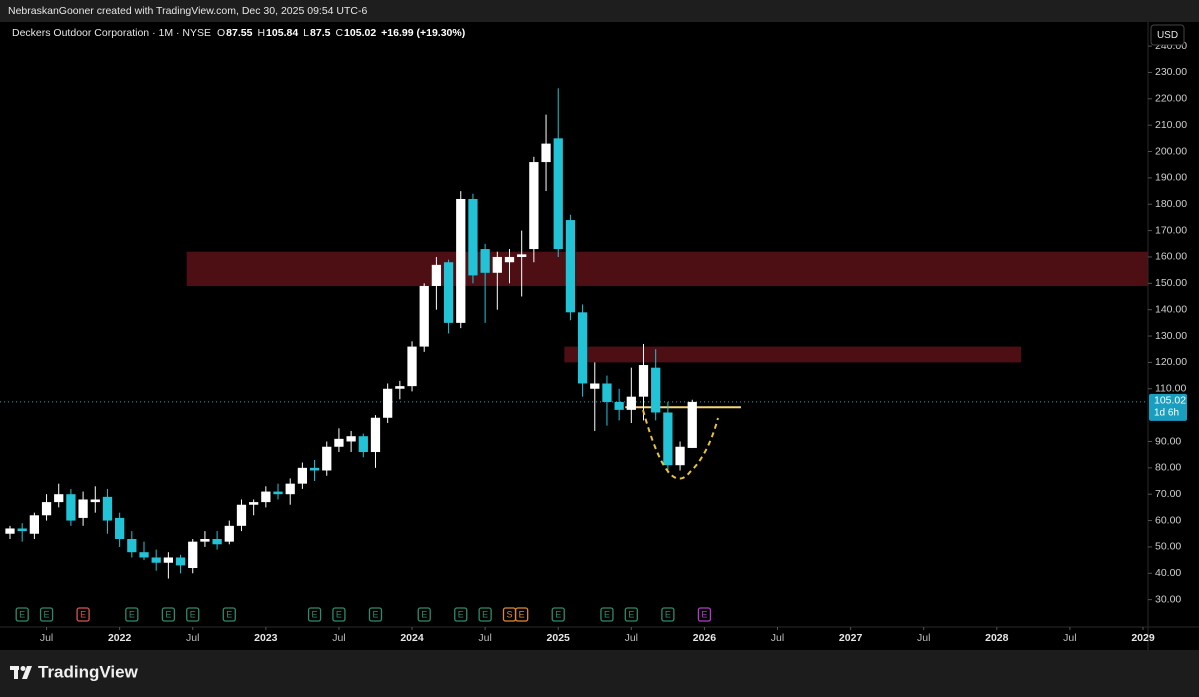 The image size is (1199, 697). I want to click on brand: TradingView, so click(88, 671).